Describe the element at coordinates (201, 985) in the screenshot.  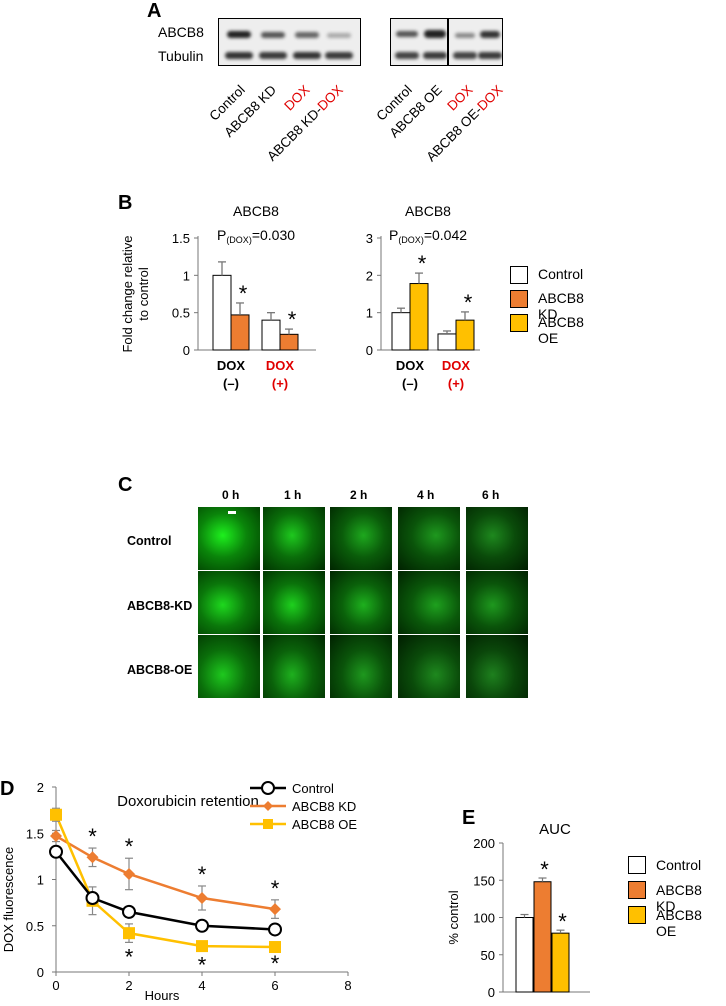
I see `x-tick-label: 4` at that location.